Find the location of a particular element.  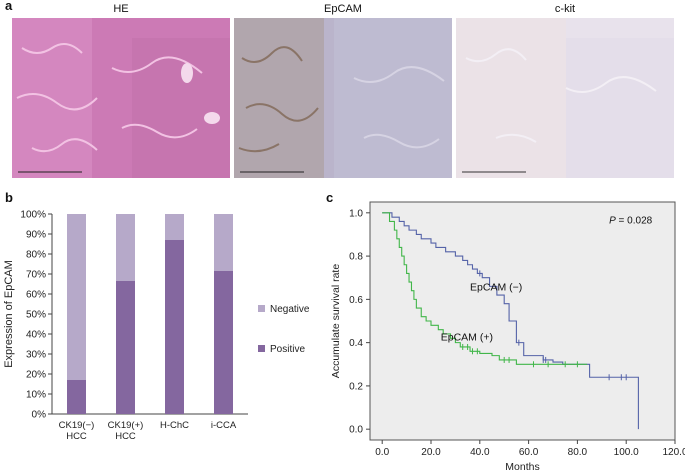

x-tick-label: 120.0 is located at coordinates (673, 452).